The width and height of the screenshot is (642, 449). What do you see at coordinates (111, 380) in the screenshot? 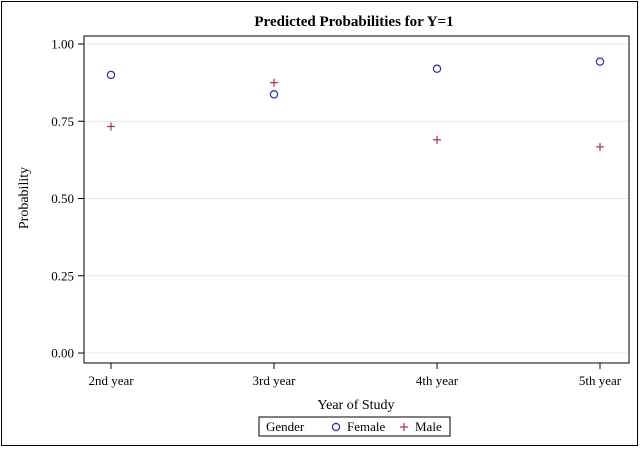
I see `x-tick-label: 2nd year` at bounding box center [111, 380].